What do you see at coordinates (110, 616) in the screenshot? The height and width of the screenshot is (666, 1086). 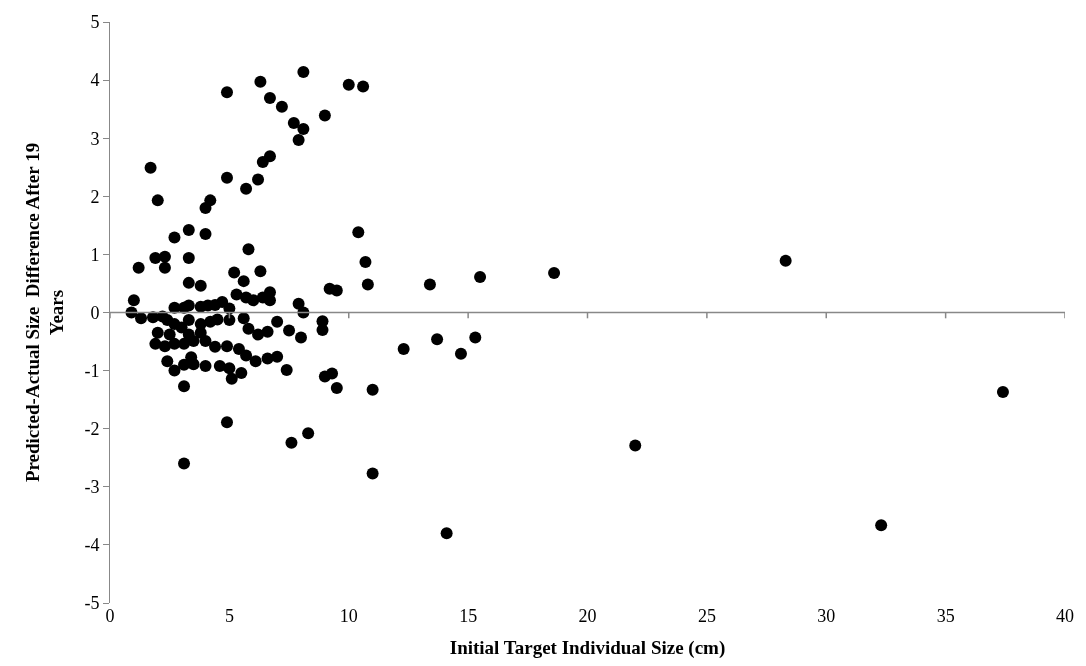 I see `x-tick-label: 0` at bounding box center [110, 616].